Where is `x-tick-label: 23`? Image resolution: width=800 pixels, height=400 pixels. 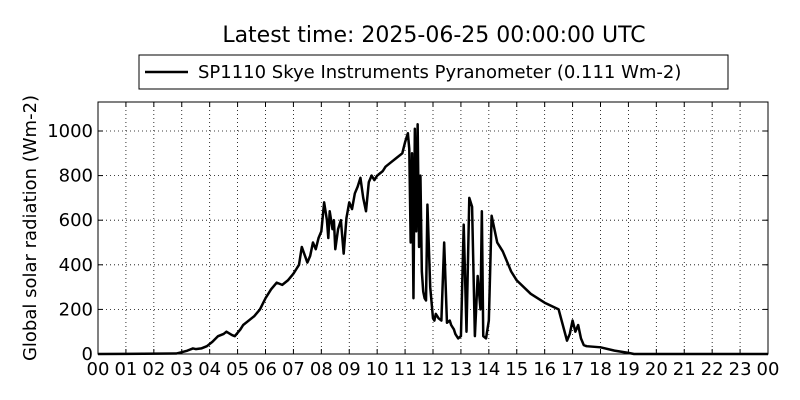 x-tick-label: 23 is located at coordinates (740, 369).